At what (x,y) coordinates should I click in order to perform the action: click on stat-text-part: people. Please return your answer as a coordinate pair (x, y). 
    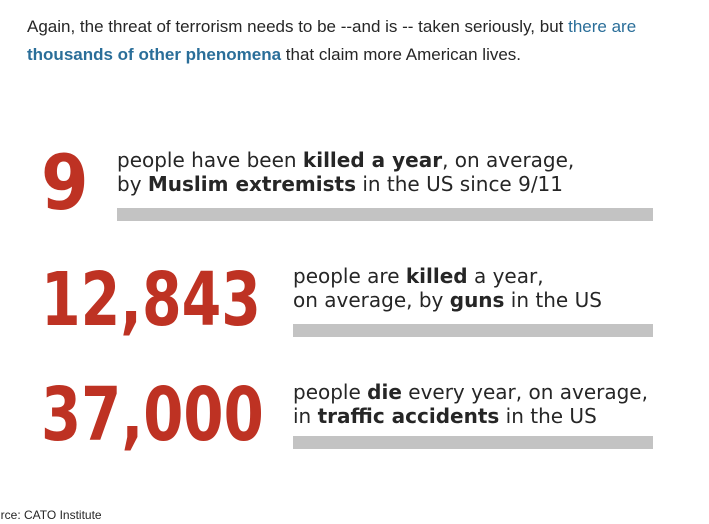
    Looking at the image, I should click on (330, 392).